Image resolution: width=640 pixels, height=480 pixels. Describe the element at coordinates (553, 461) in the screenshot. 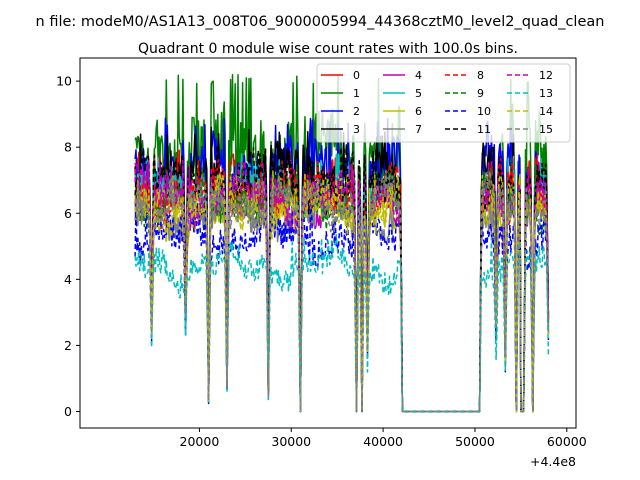

I see `x-axis-offset-label: +4.4e8` at that location.